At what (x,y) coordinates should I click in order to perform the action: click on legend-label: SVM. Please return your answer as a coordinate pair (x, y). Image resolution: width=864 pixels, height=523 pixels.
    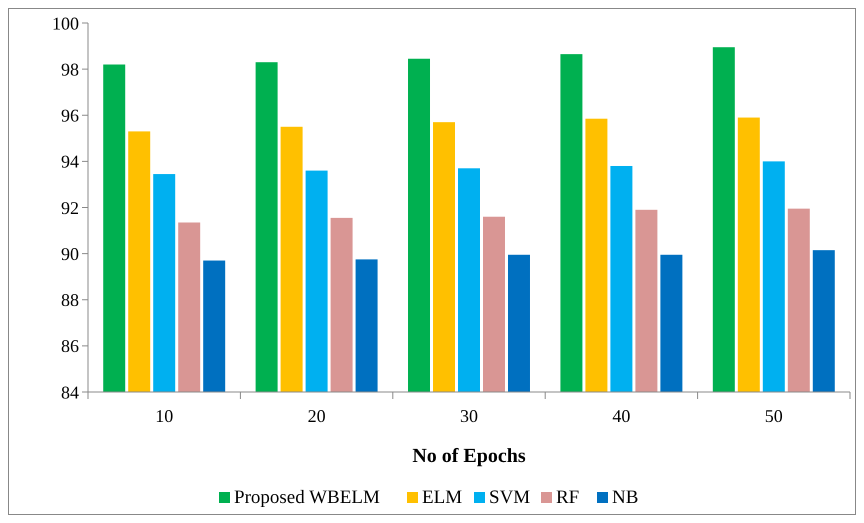
    Looking at the image, I should click on (509, 497).